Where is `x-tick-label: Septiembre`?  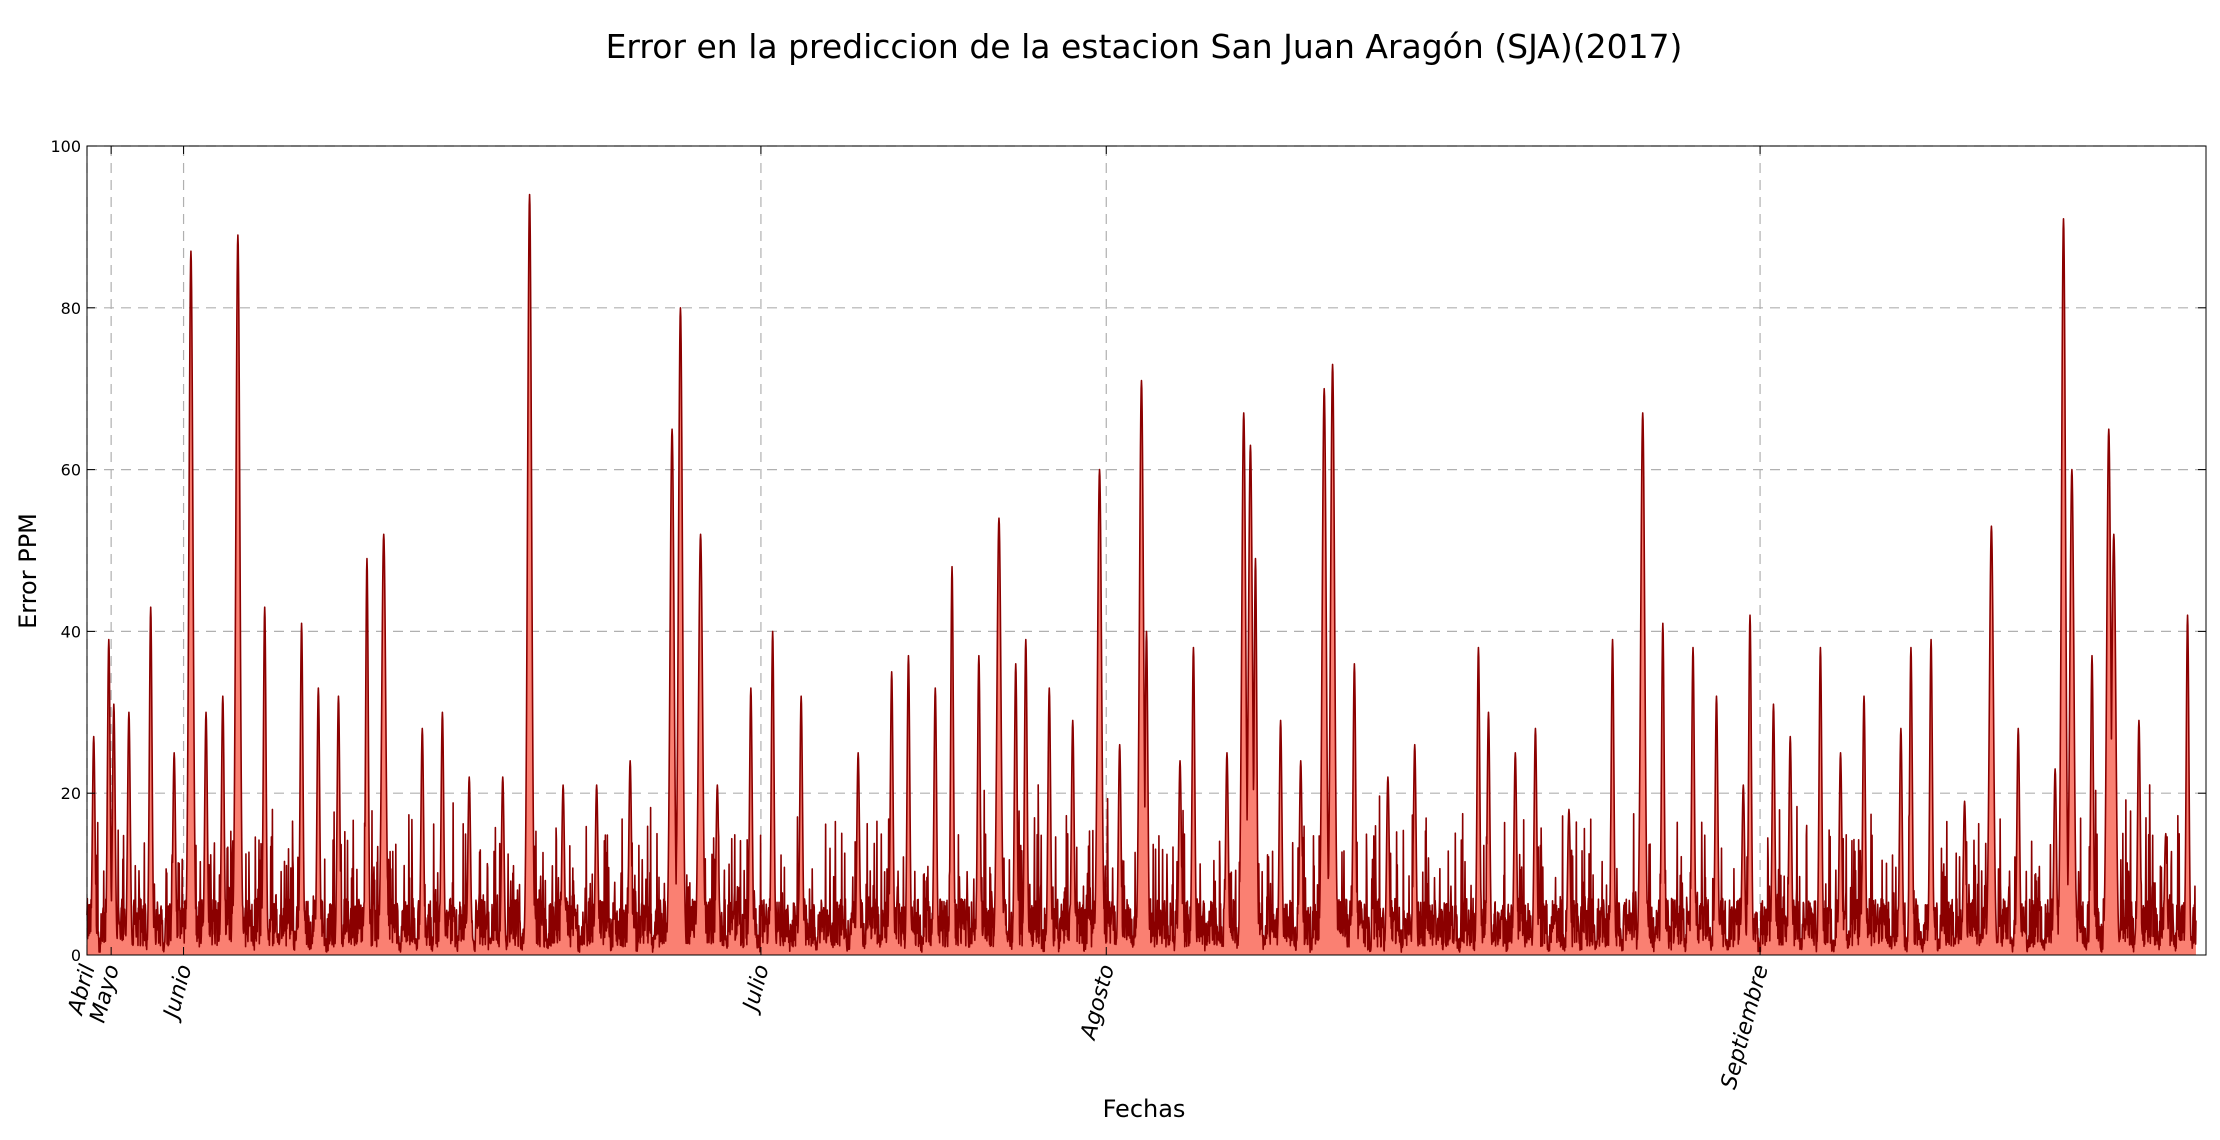
x-tick-label: Septiembre is located at coordinates (1745, 1027).